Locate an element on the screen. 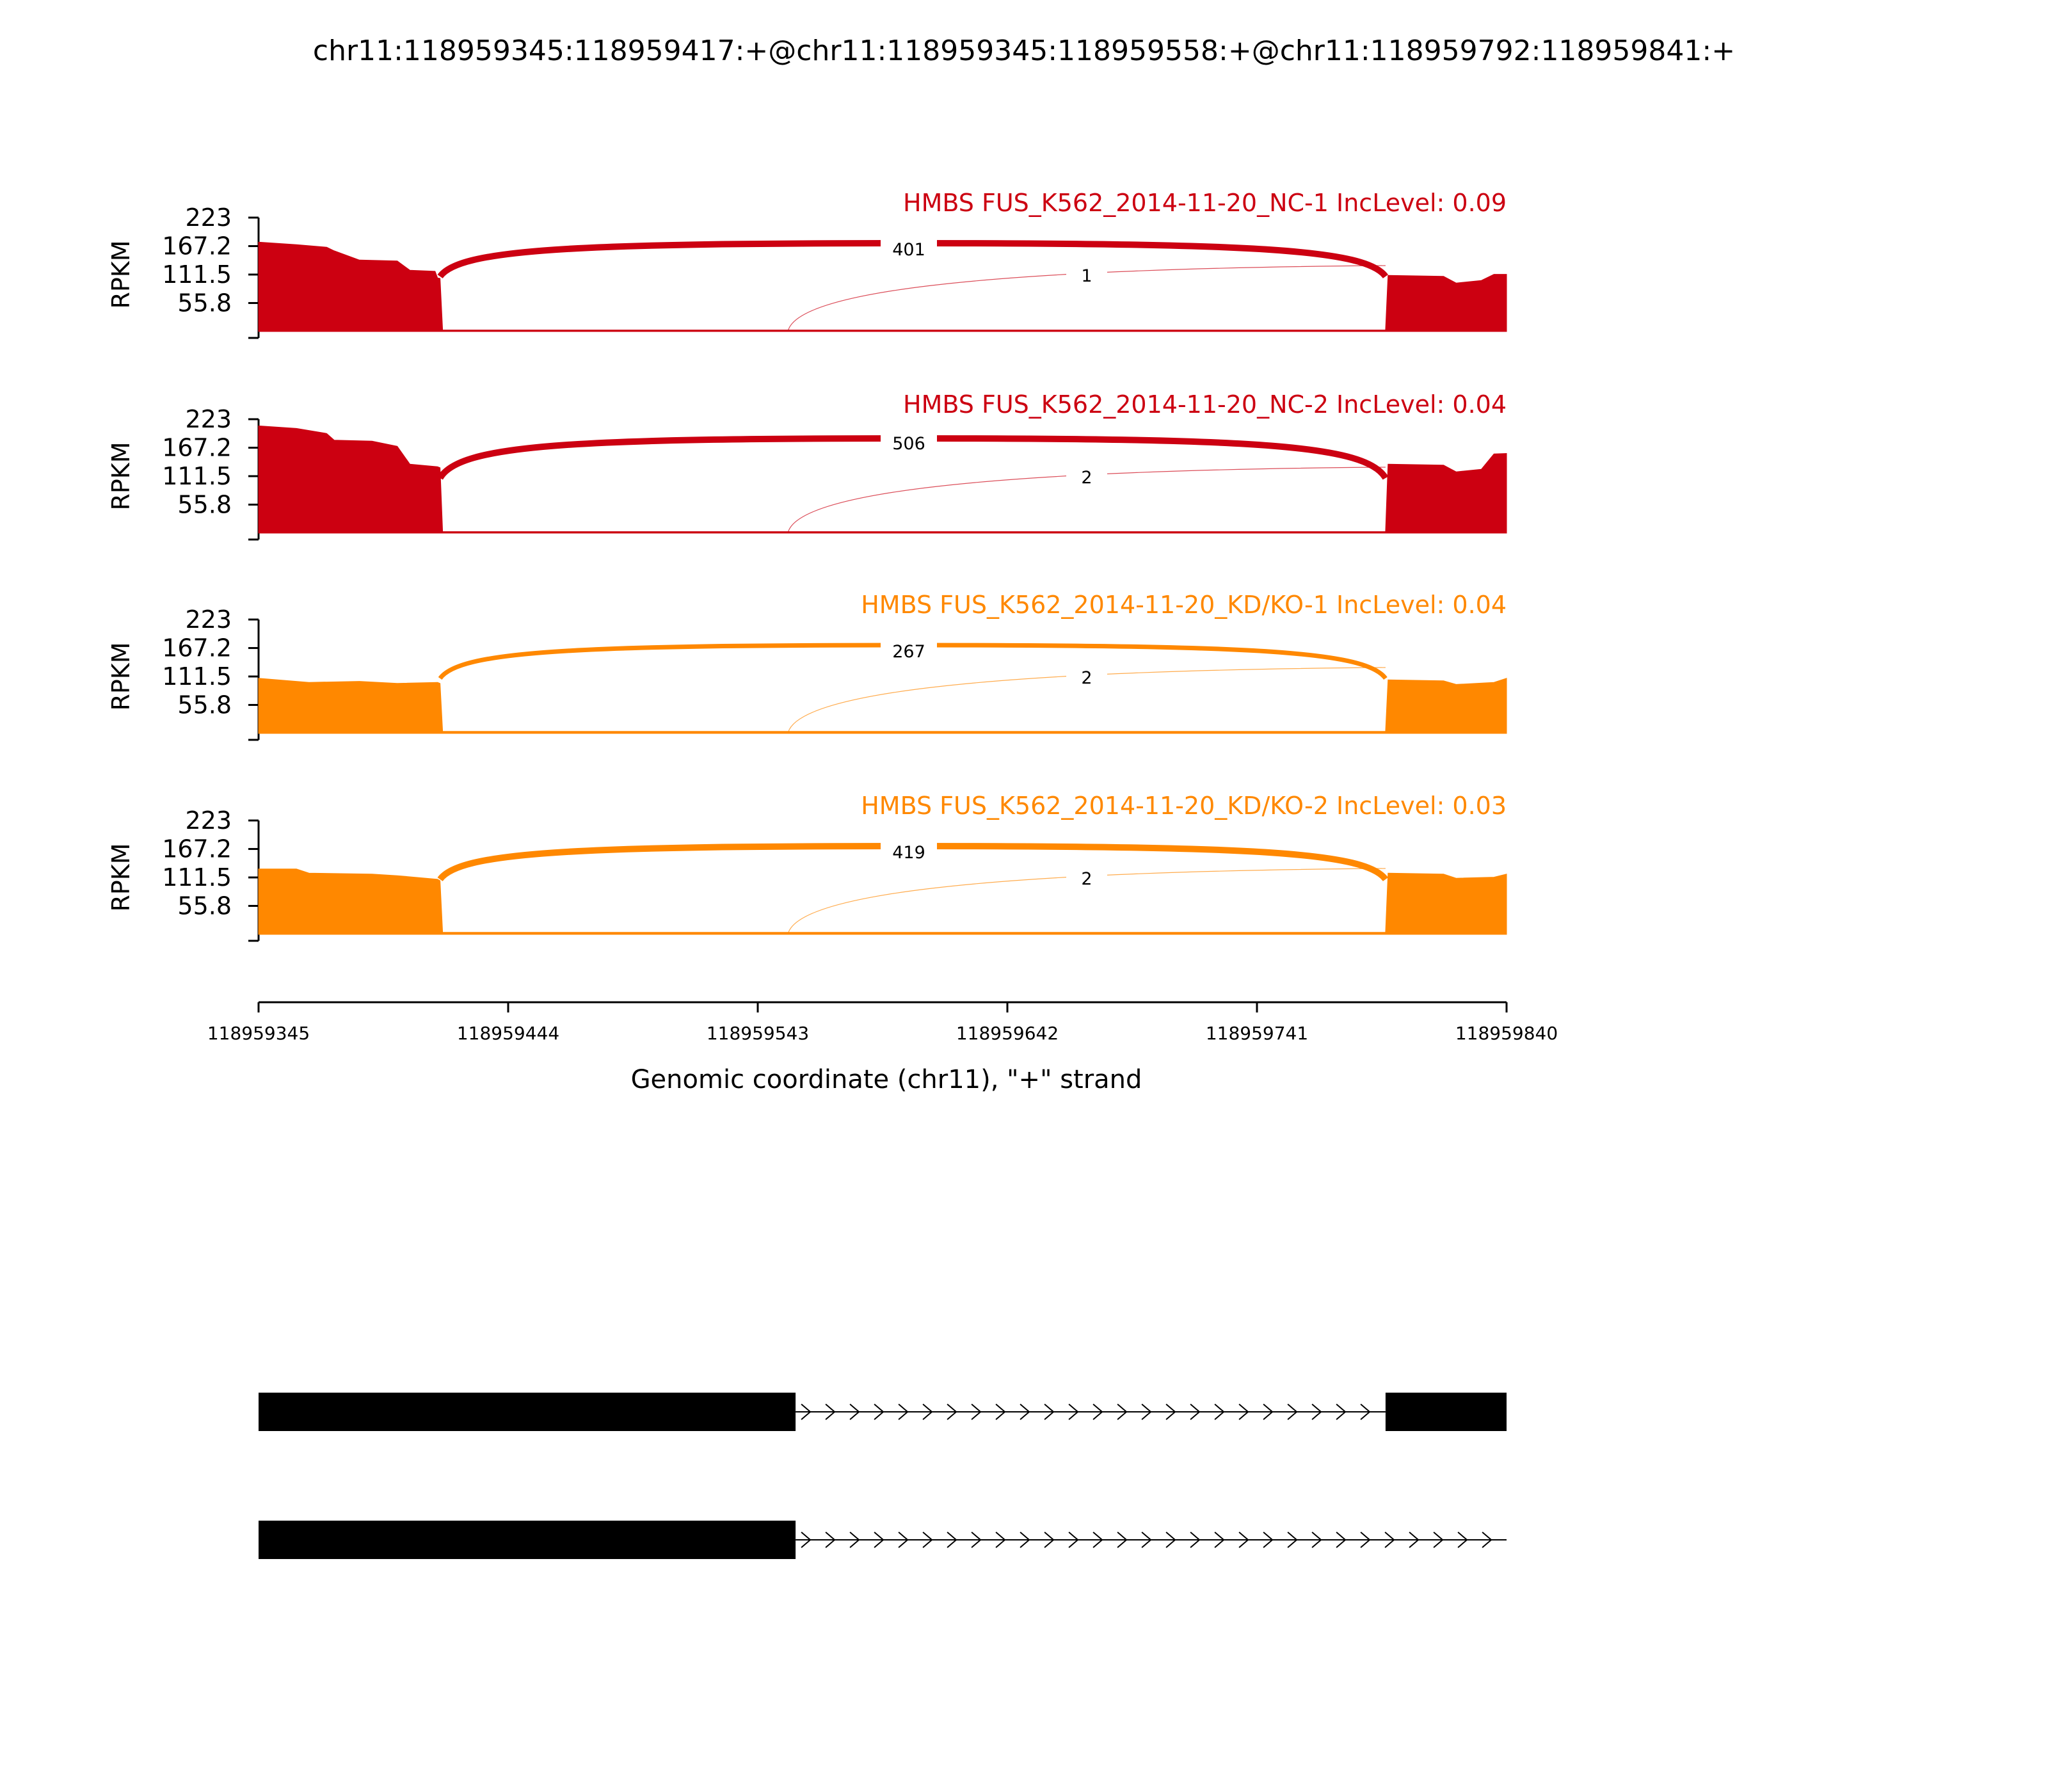 The width and height of the screenshot is (2048, 1792). junction-count-label: 1 is located at coordinates (1086, 276).